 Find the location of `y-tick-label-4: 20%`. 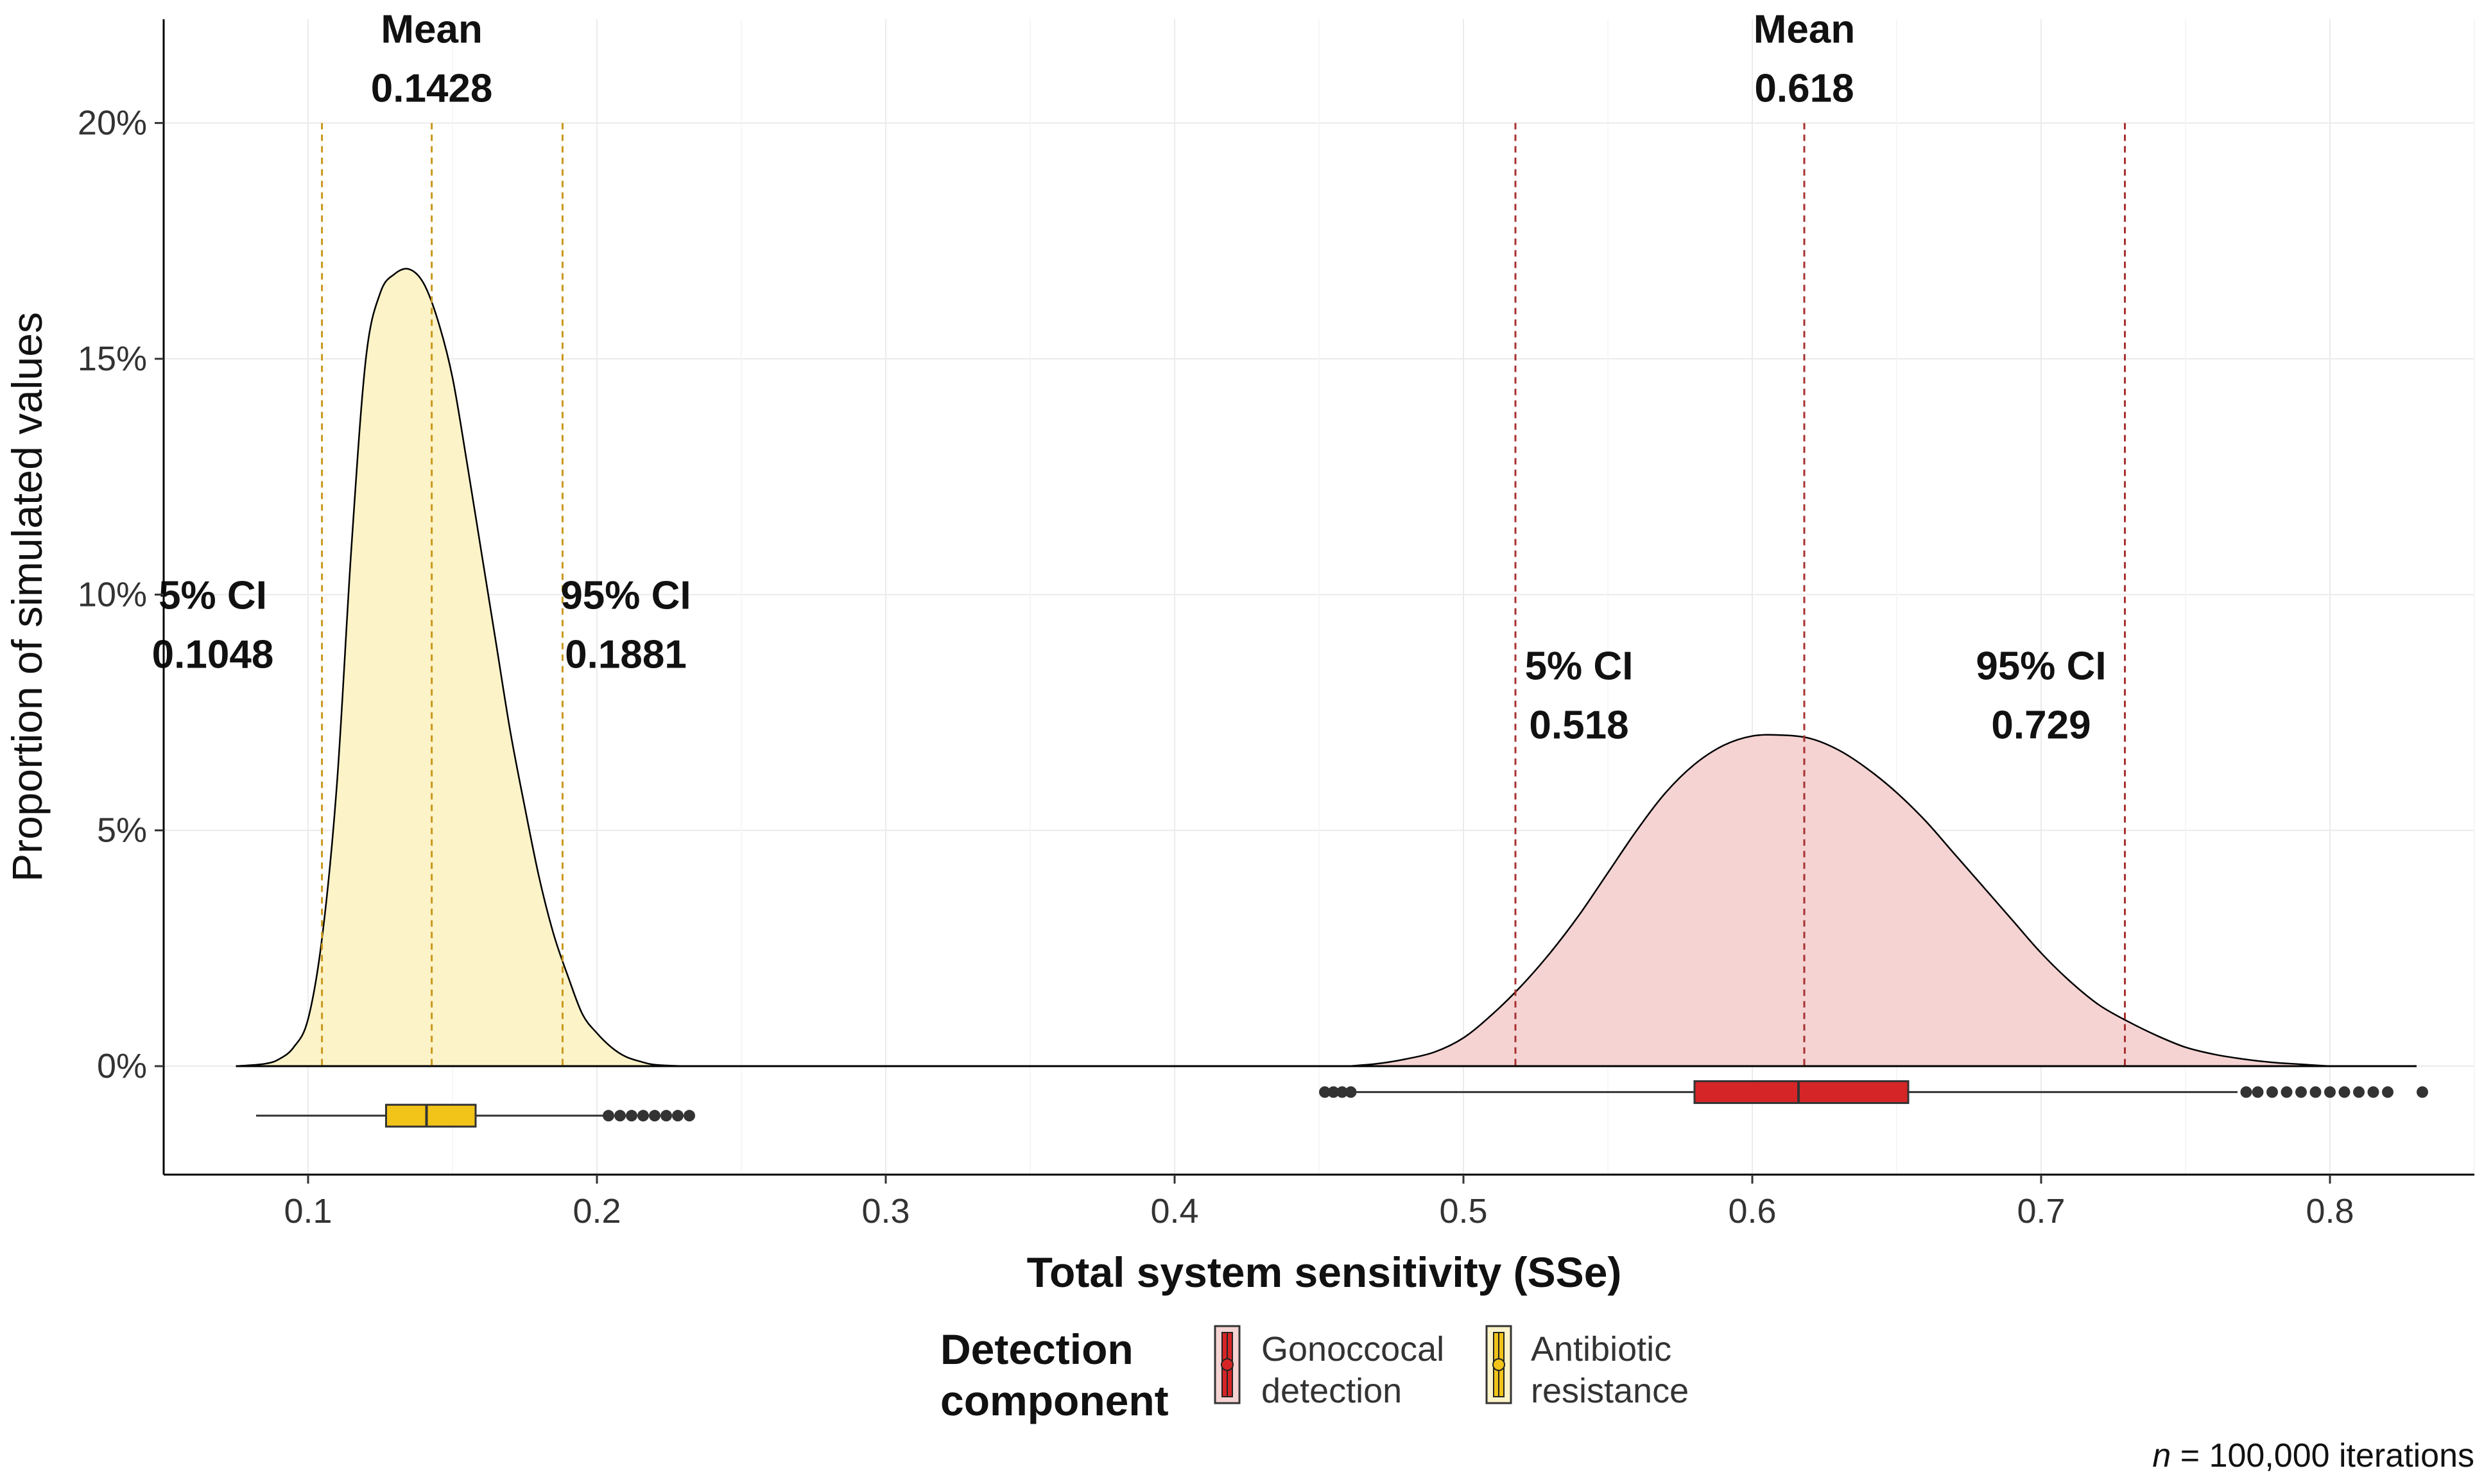

y-tick-label-4: 20% is located at coordinates (112, 123).